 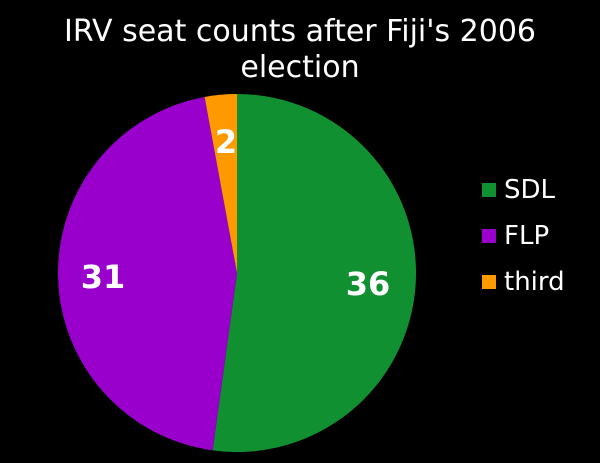 I want to click on legend-label-sdl: SDL, so click(x=530, y=190).